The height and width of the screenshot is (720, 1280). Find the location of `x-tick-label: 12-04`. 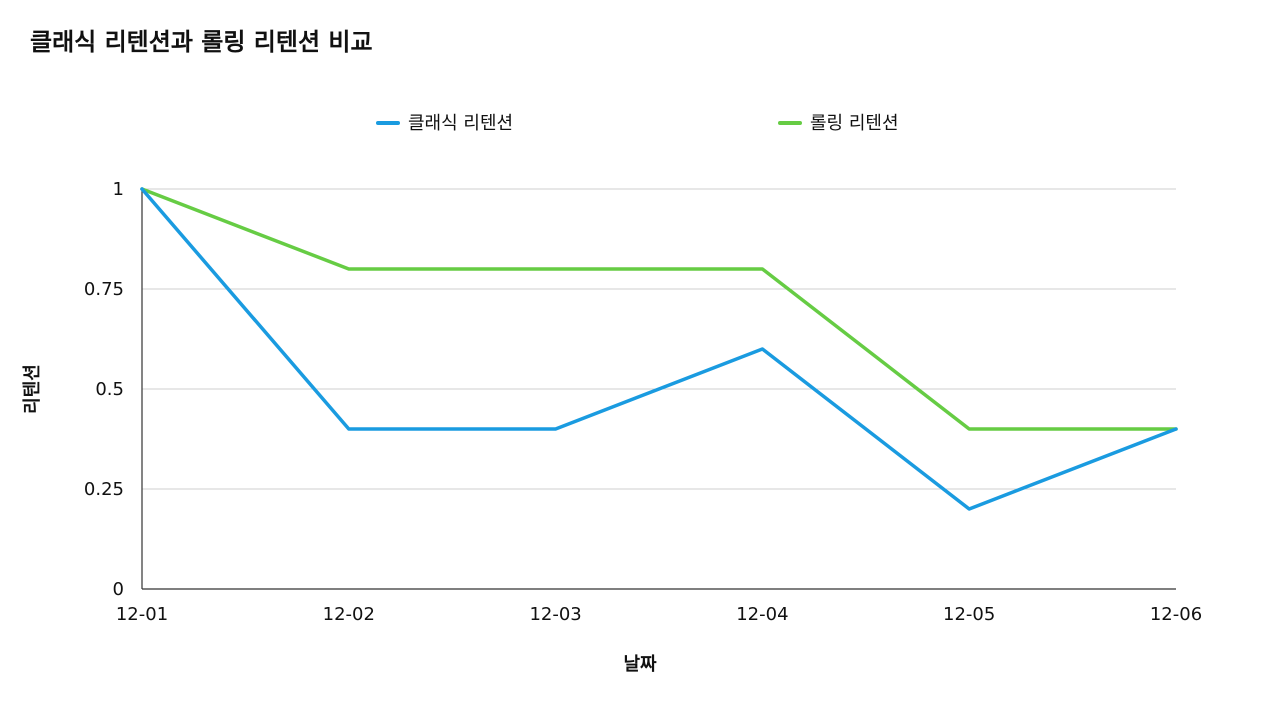

x-tick-label: 12-04 is located at coordinates (762, 614).